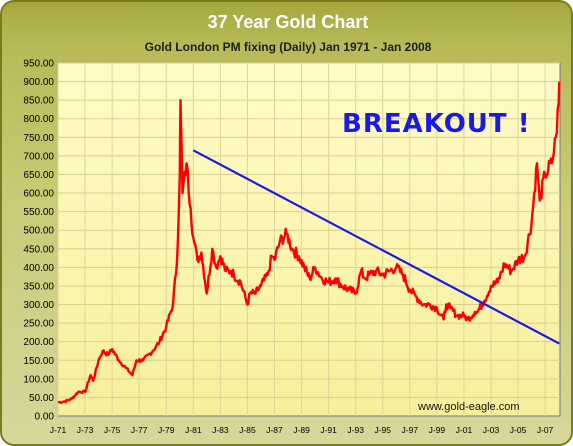  I want to click on y-tick-label: 200.00, so click(38, 342).